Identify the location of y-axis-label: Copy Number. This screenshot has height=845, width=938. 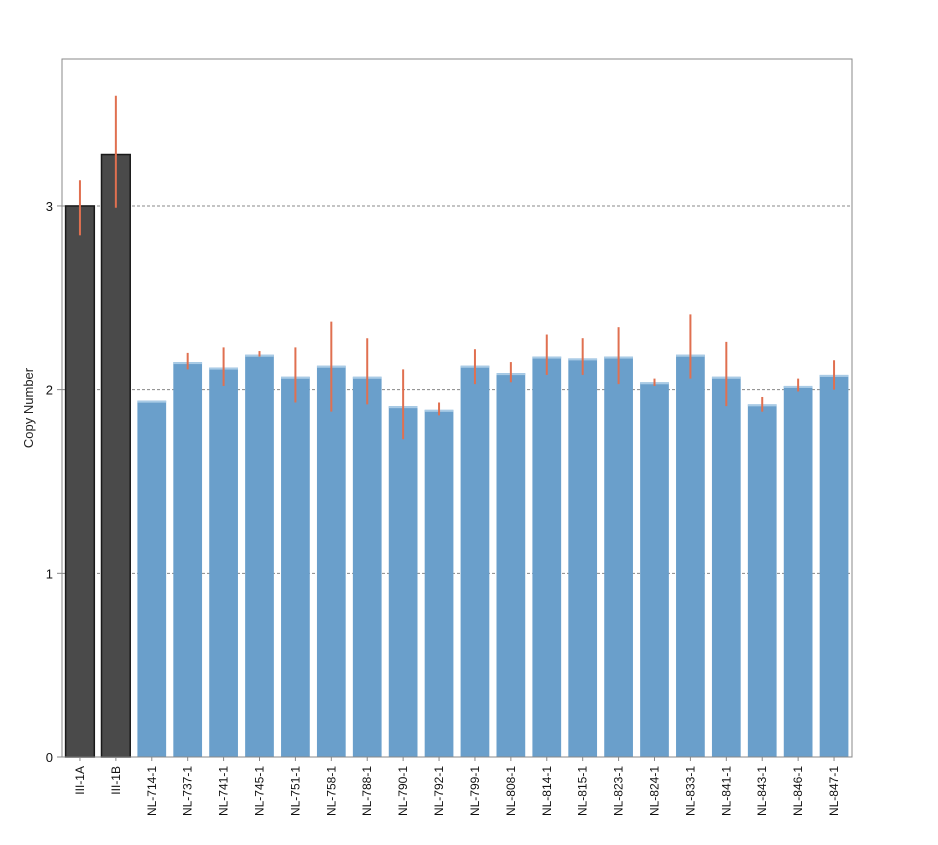
(28, 407).